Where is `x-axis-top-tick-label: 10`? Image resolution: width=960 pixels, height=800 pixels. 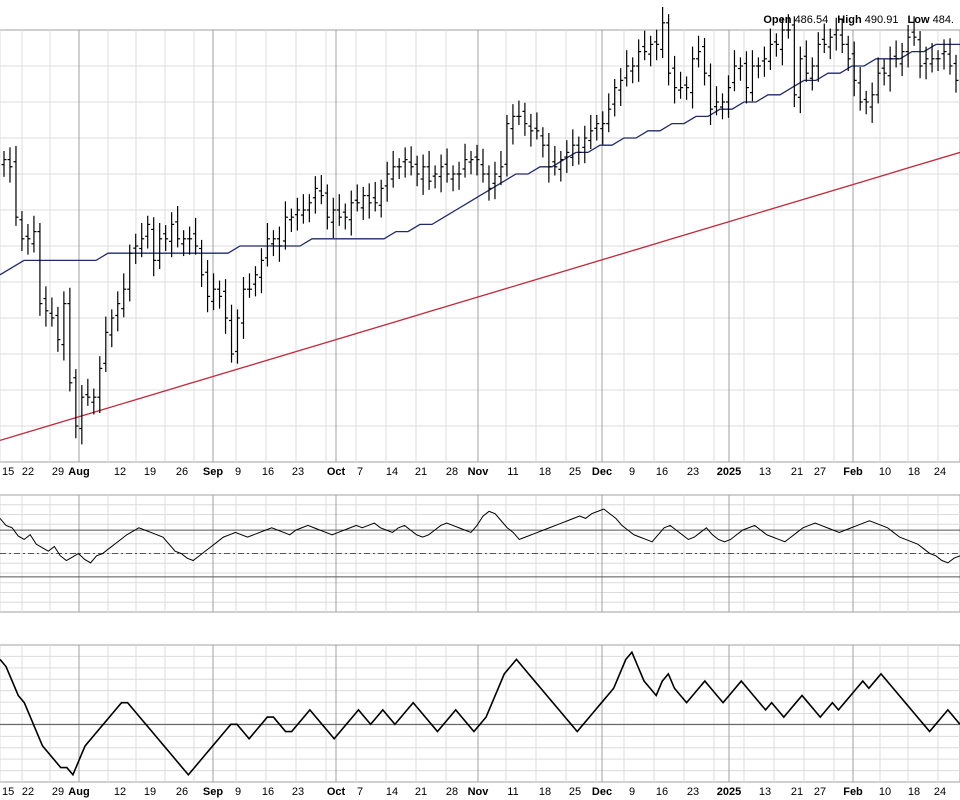
x-axis-top-tick-label: 10 is located at coordinates (885, 472).